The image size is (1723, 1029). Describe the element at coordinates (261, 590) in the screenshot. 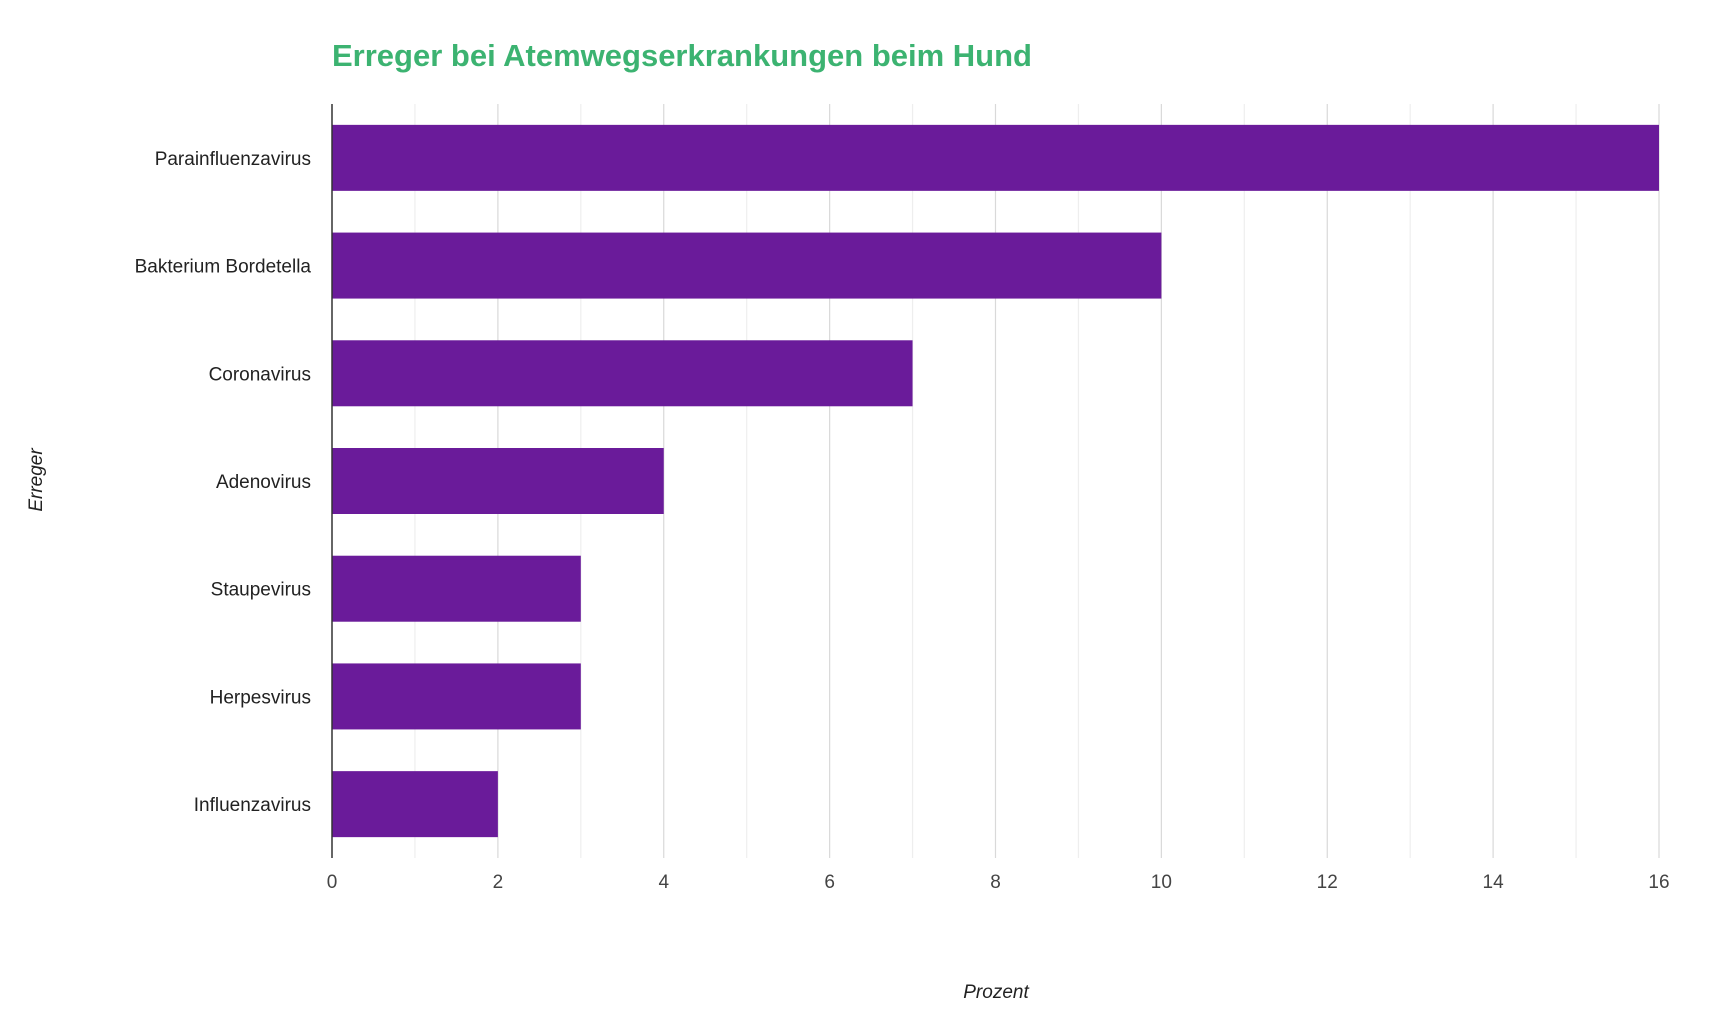

I see `category-label: Staupevirus` at that location.